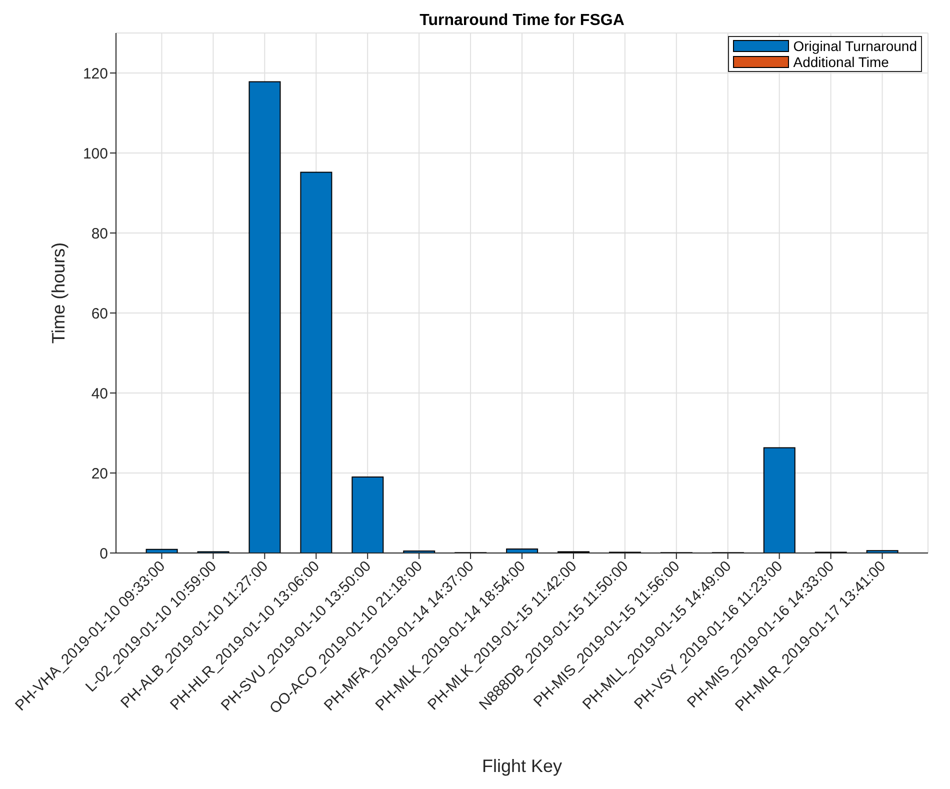 This screenshot has height=789, width=950. What do you see at coordinates (58, 293) in the screenshot?
I see `y-axis-title: Time (hours)` at bounding box center [58, 293].